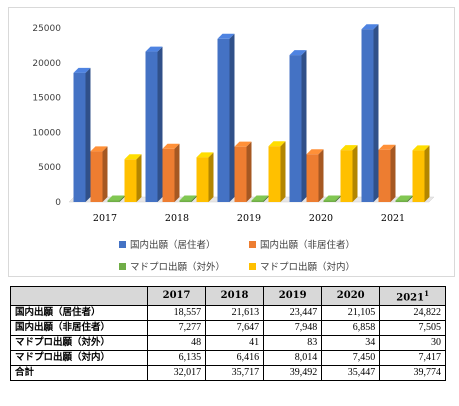  I want to click on table-row: マドプロ出願（対内） 6,135 6,416 8,014 7,450 7,417, so click(228, 358).